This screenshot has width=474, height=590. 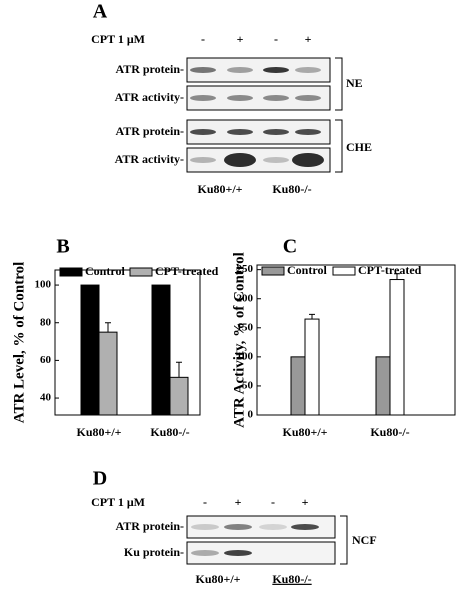 What do you see at coordinates (245, 269) in the screenshot?
I see `y-tick-label: 250` at bounding box center [245, 269].